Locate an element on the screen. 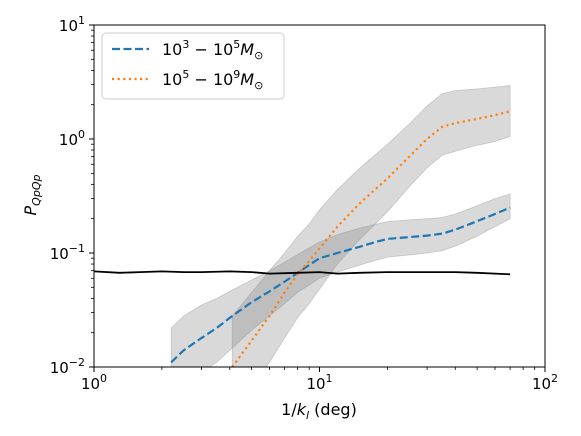 This screenshot has width=581, height=436. legend-label: 105 − 109M⊙ is located at coordinates (212, 80).